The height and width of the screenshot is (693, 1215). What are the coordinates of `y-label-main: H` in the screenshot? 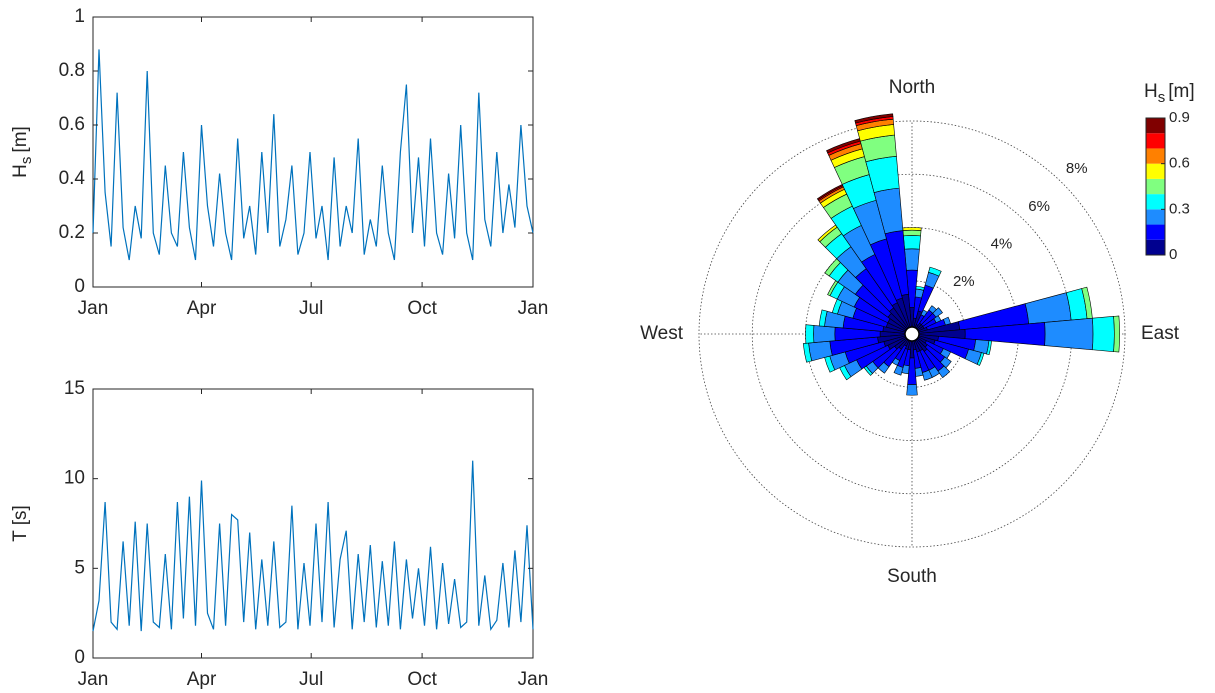 It's located at (20, 171).